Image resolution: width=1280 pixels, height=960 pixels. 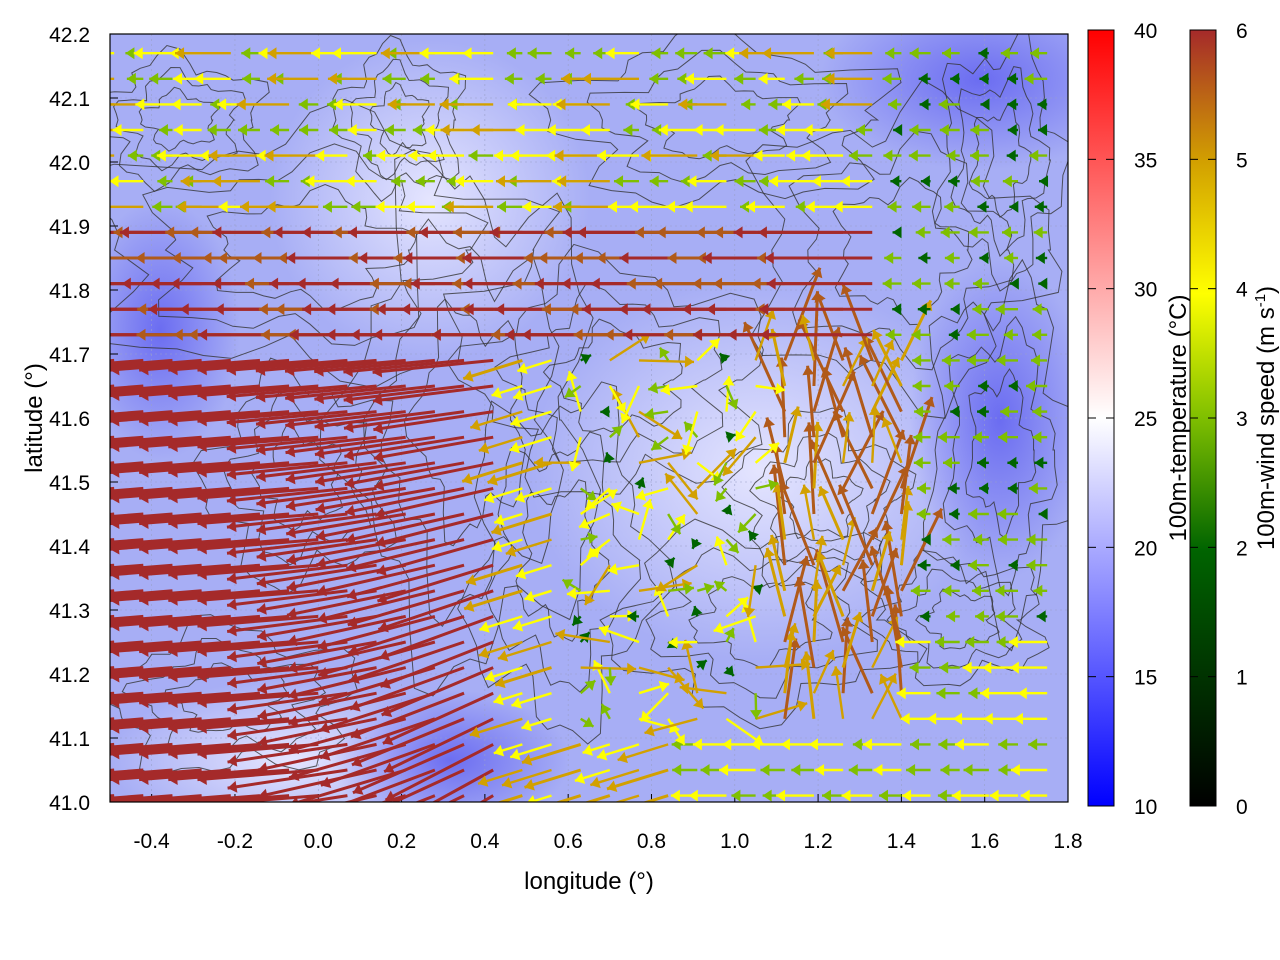 What do you see at coordinates (734, 841) in the screenshot?
I see `x-tick-label: 1.0` at bounding box center [734, 841].